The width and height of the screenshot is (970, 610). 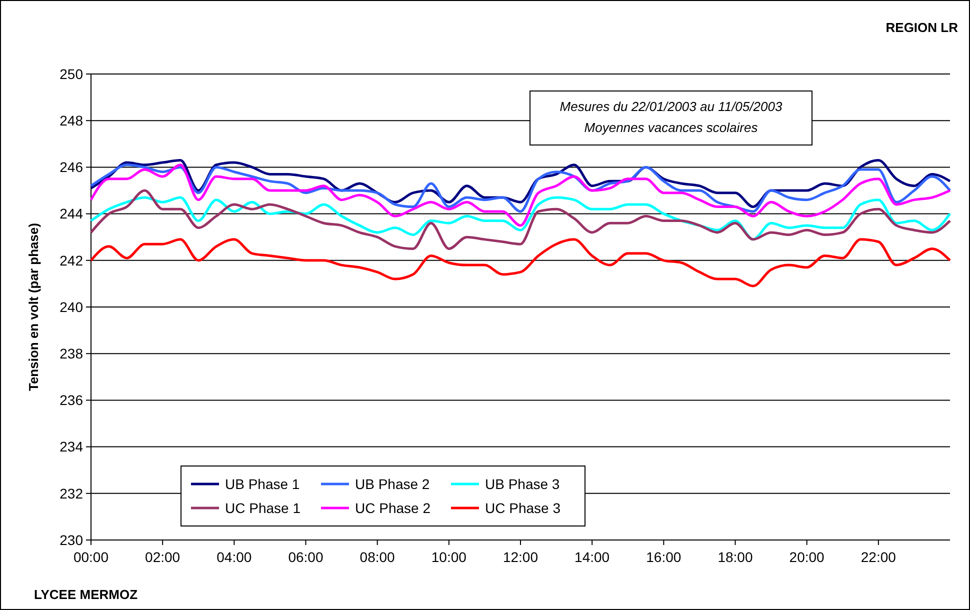 What do you see at coordinates (72, 446) in the screenshot?
I see `y-tick-label: 234` at bounding box center [72, 446].